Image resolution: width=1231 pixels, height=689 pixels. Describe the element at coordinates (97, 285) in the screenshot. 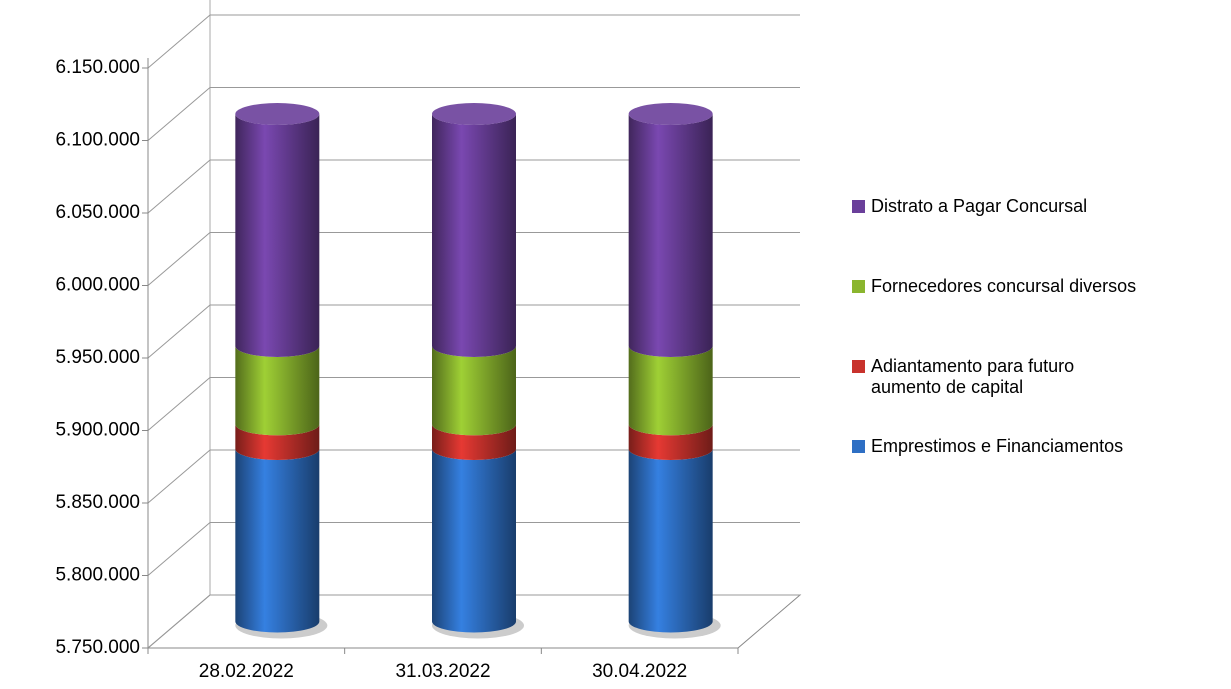

I see `y-tick-label: 6.000.000` at that location.